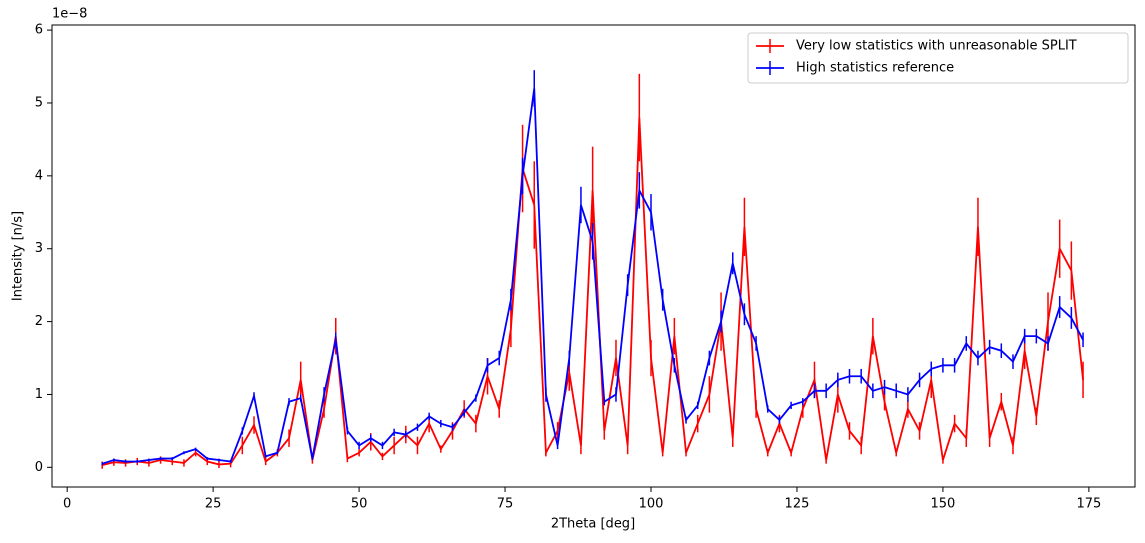 The height and width of the screenshot is (543, 1145). What do you see at coordinates (938, 58) in the screenshot?
I see `legend-box` at bounding box center [938, 58].